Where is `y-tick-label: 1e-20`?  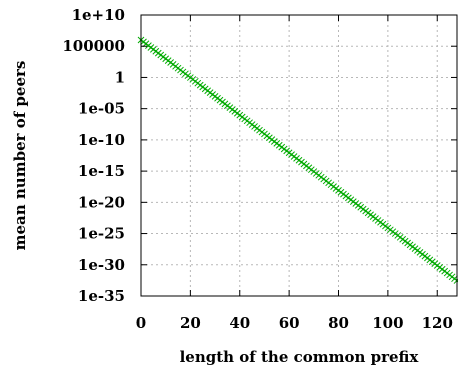 y-tick-label: 1e-20 is located at coordinates (101, 202).